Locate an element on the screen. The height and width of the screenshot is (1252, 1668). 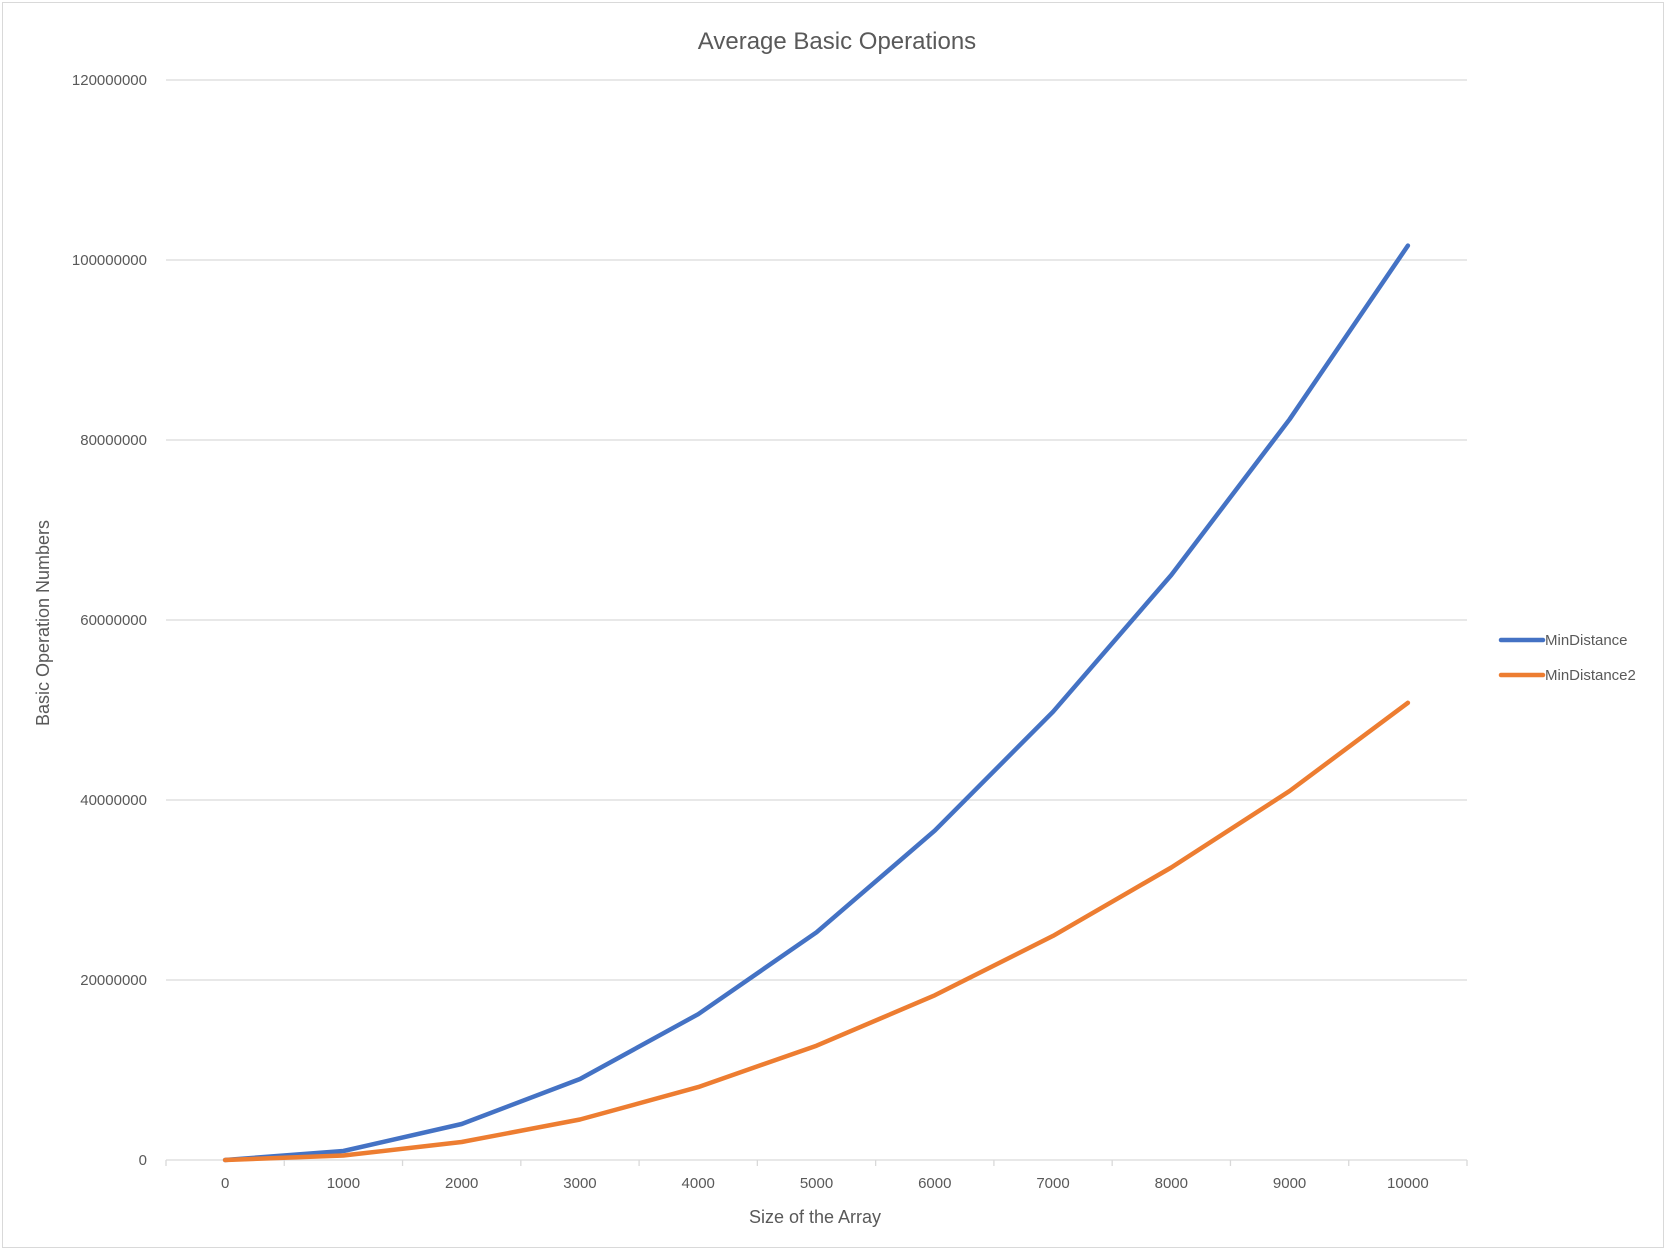
x-tick-label: 0 is located at coordinates (225, 1183).